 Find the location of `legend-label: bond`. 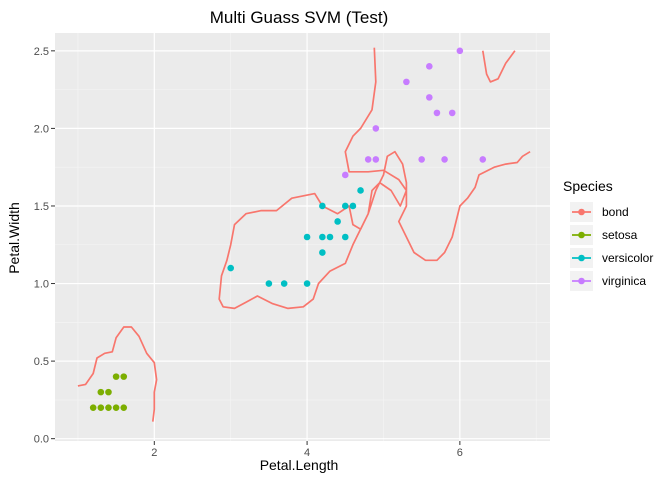

legend-label: bond is located at coordinates (615, 212).